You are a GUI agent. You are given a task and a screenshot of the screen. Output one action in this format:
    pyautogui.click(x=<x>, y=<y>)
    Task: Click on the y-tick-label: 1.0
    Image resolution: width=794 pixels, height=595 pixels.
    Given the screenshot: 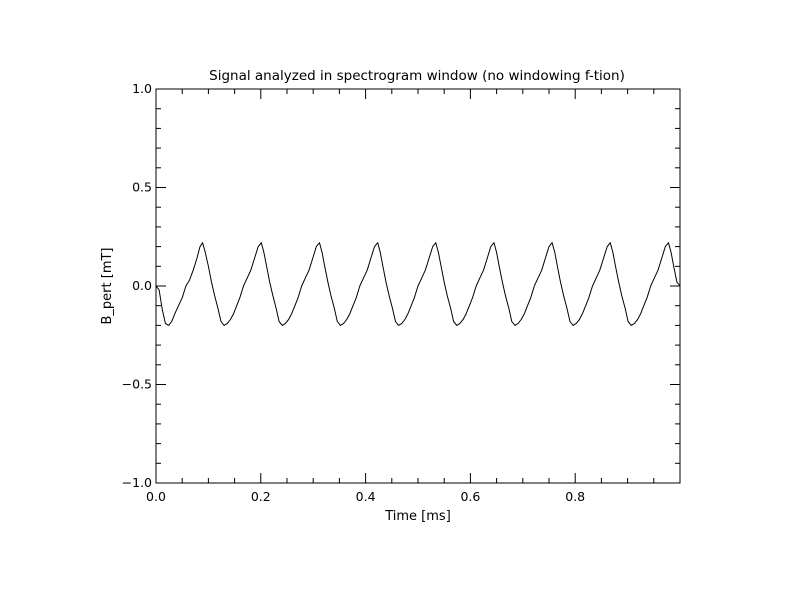 What is the action you would take?
    pyautogui.click(x=142, y=88)
    